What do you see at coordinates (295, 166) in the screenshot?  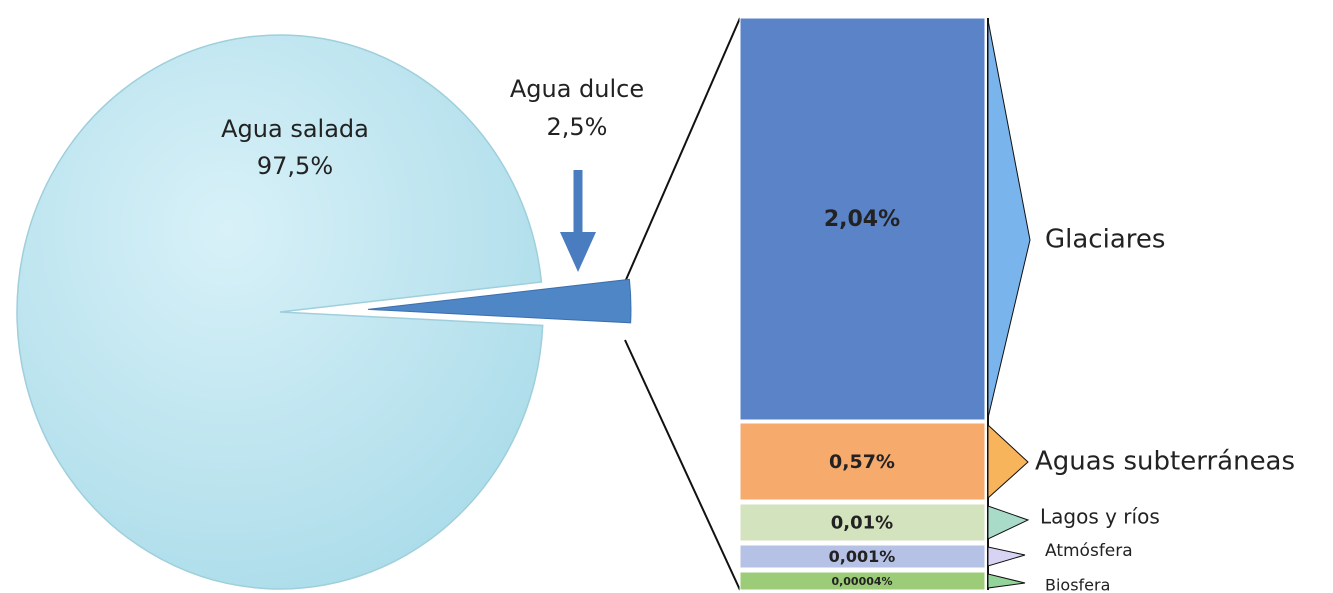 I see `pie-value-label: 97,5%` at bounding box center [295, 166].